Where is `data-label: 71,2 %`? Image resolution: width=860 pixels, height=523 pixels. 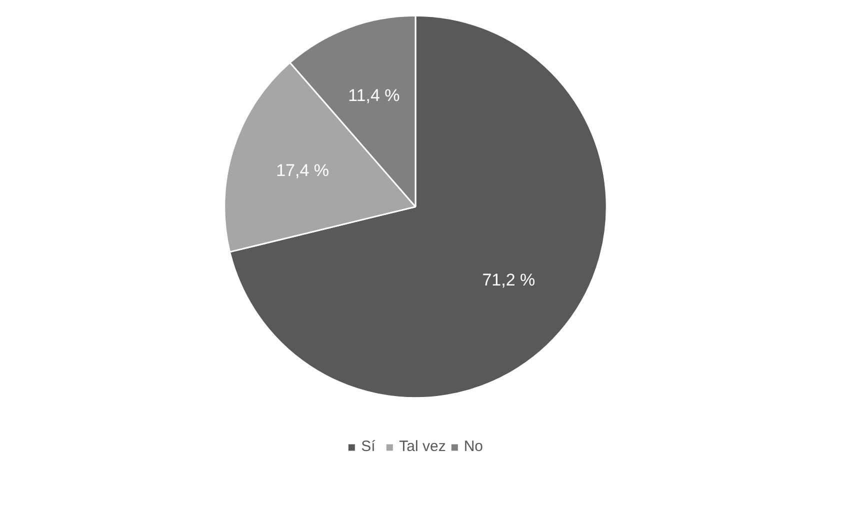
data-label: 71,2 % is located at coordinates (509, 280).